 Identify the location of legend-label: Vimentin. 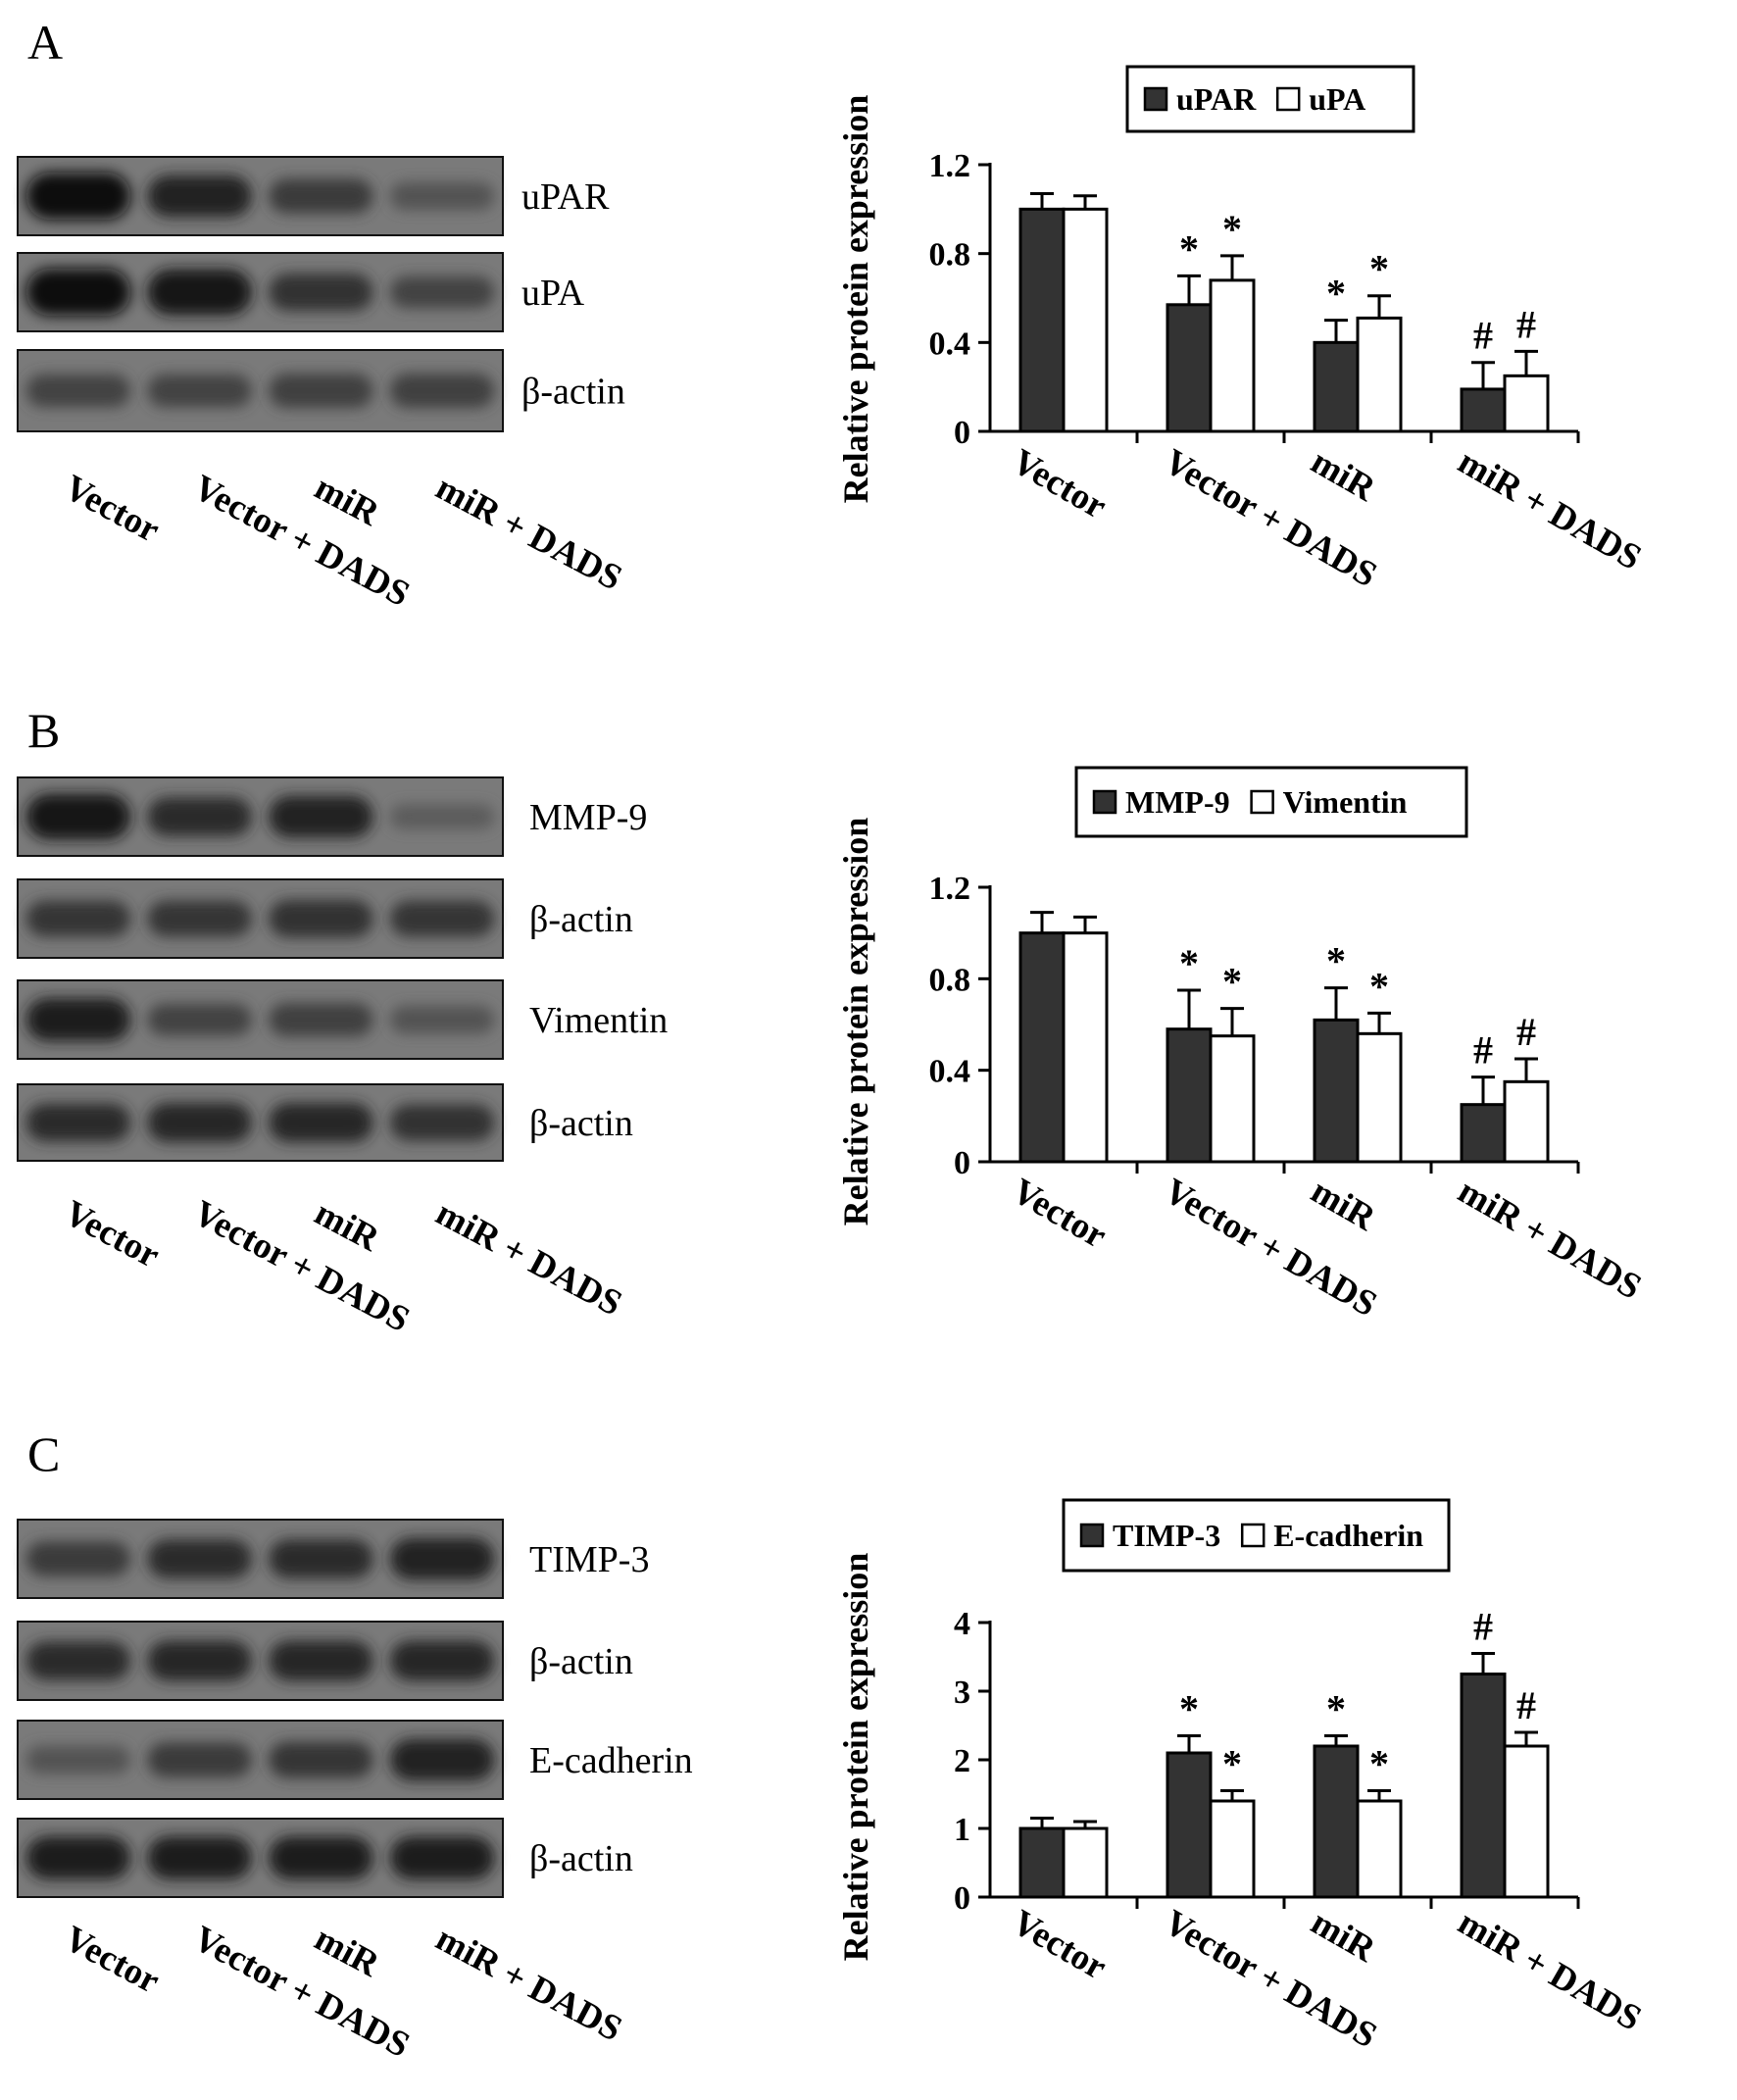
(1345, 802).